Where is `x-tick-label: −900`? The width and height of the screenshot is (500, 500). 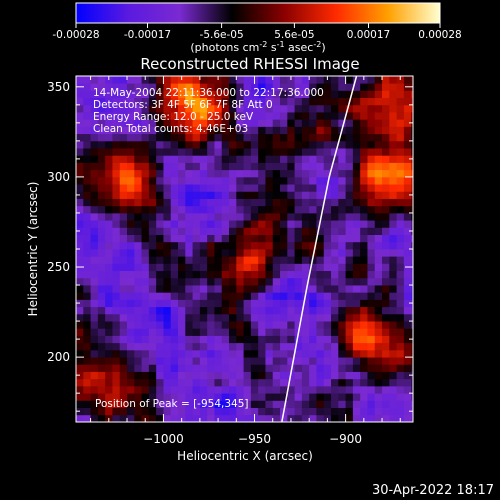
x-tick-label: −900 is located at coordinates (345, 439).